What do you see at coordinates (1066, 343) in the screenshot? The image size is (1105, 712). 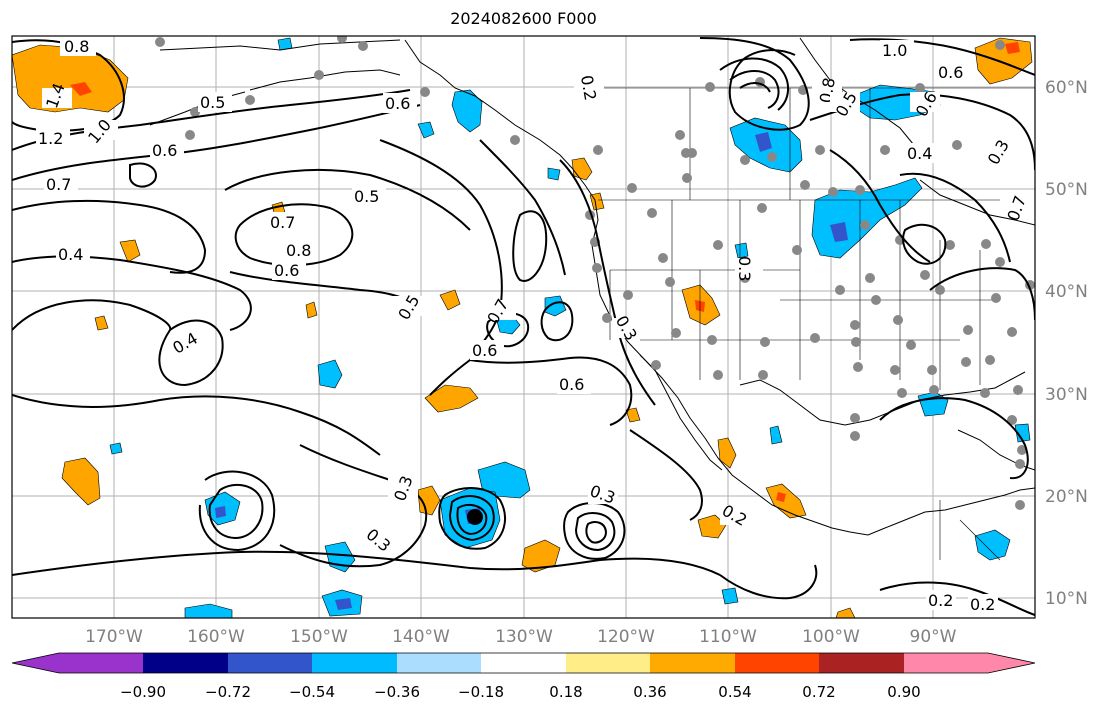 I see `latitude-labels: 60°N 50°N 40°N 30°N 20°N 10°N` at bounding box center [1066, 343].